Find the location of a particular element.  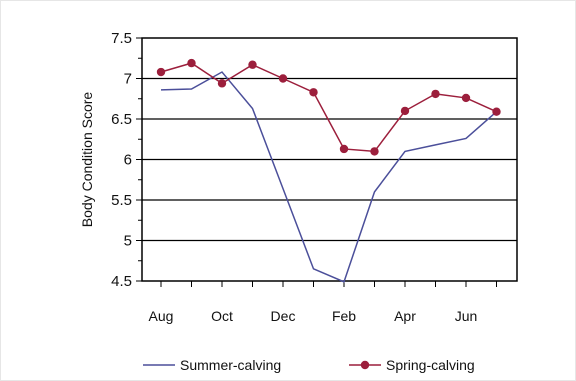

y-tick-label: 6 is located at coordinates (128, 160).